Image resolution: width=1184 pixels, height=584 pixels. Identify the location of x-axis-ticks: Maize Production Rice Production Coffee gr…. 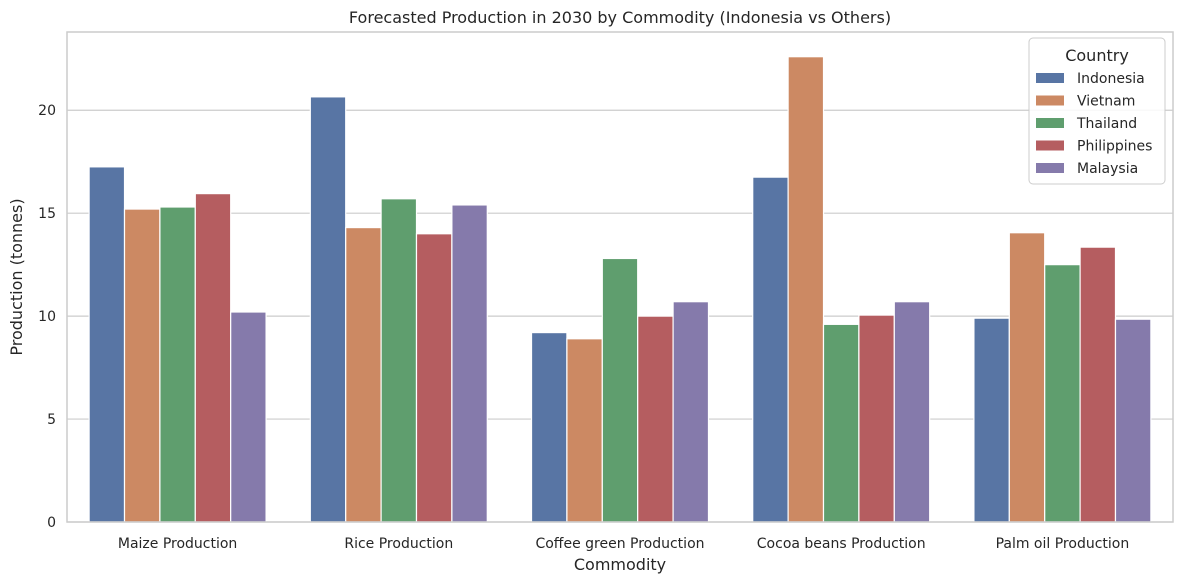
(623, 544).